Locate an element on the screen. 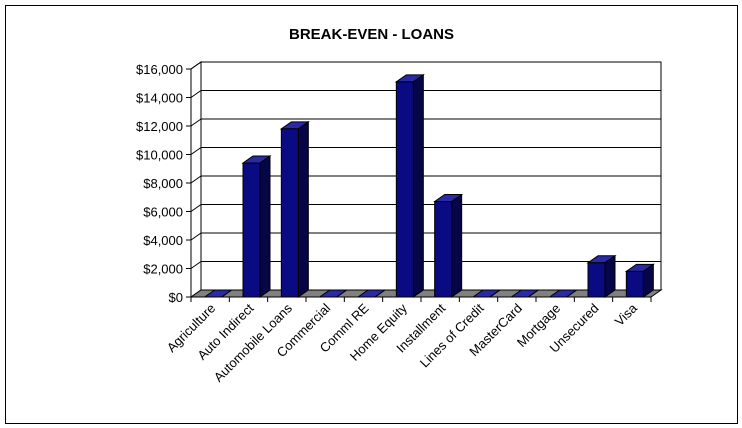  y-tick-label: $10,000 is located at coordinates (159, 155).